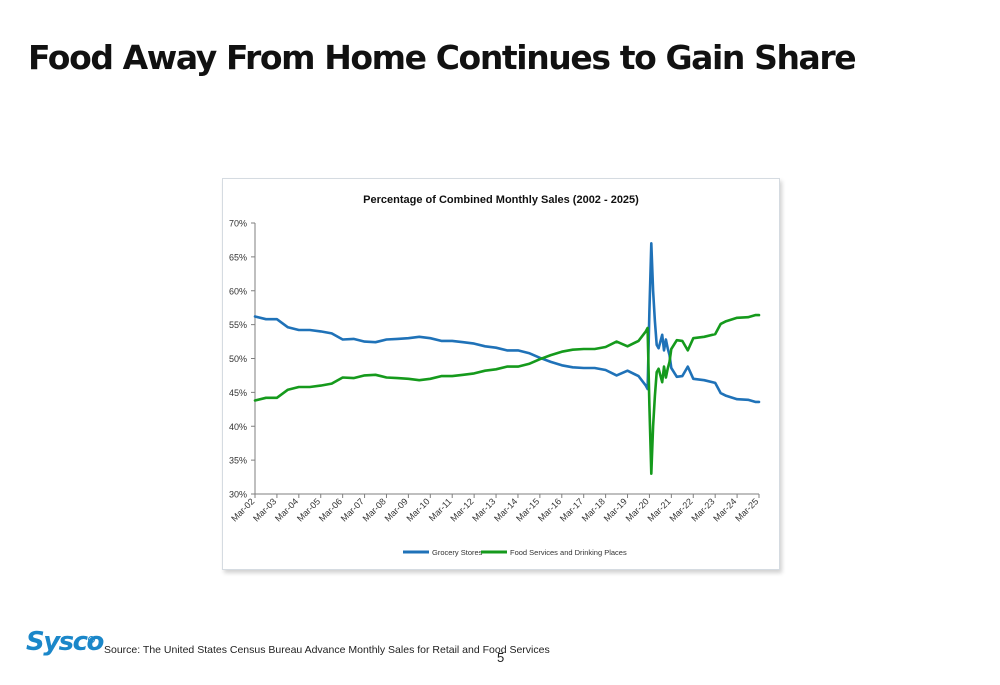 Image resolution: width=1000 pixels, height=685 pixels. What do you see at coordinates (308, 509) in the screenshot?
I see `x-tick-label: Mar-05` at bounding box center [308, 509].